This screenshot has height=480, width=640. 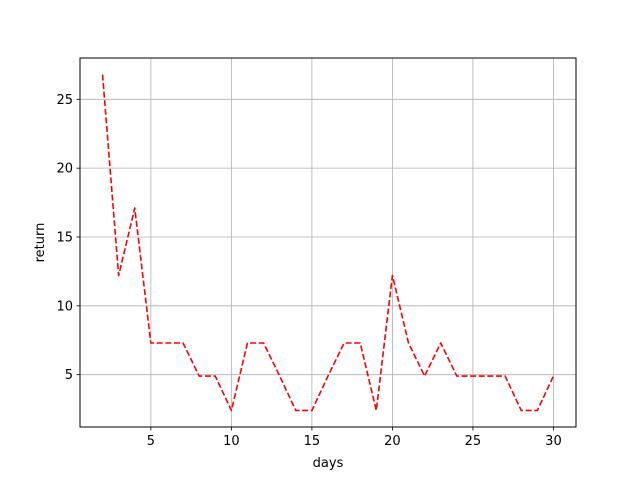 I want to click on x-axis-label: days, so click(x=328, y=463).